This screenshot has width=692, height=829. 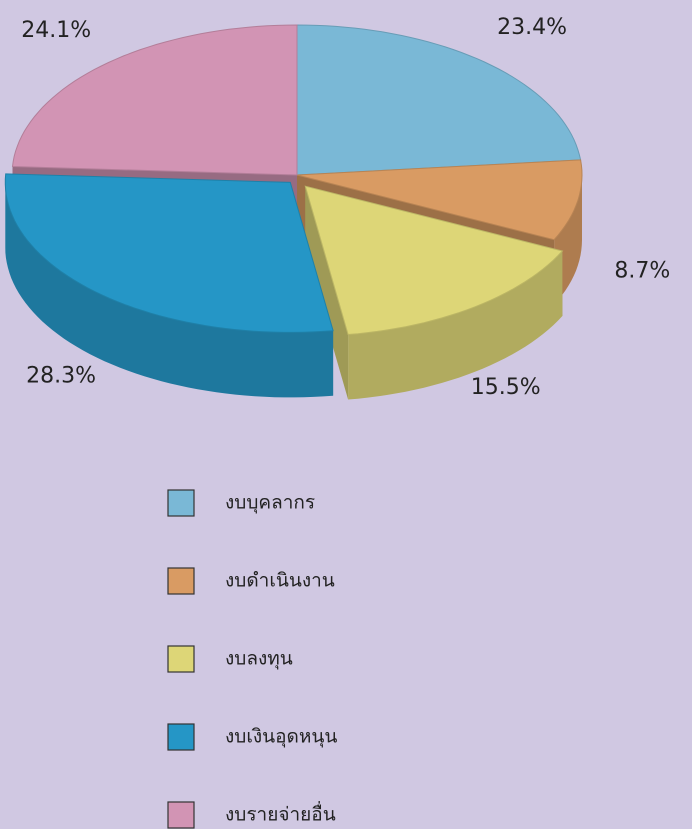 What do you see at coordinates (280, 581) in the screenshot?
I see `legend-label: งบดำเนินงาน` at bounding box center [280, 581].